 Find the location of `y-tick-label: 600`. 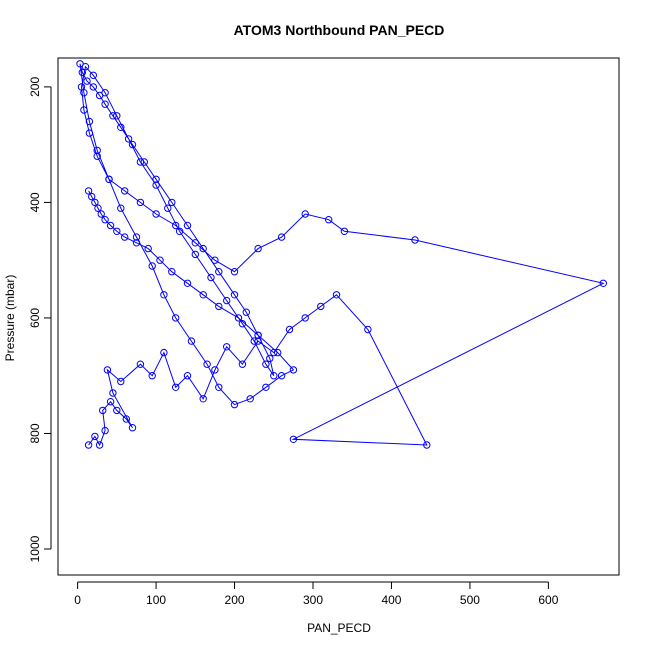

y-tick-label: 600 is located at coordinates (35, 318).